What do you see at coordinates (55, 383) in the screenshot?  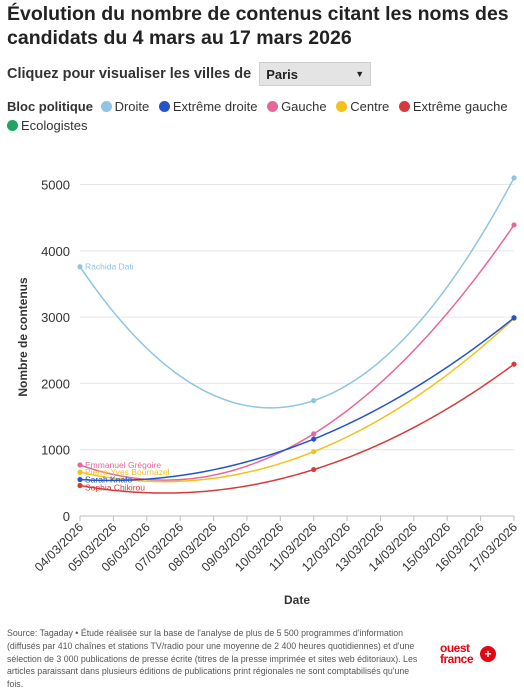 I see `y-tick-label: 2000` at bounding box center [55, 383].